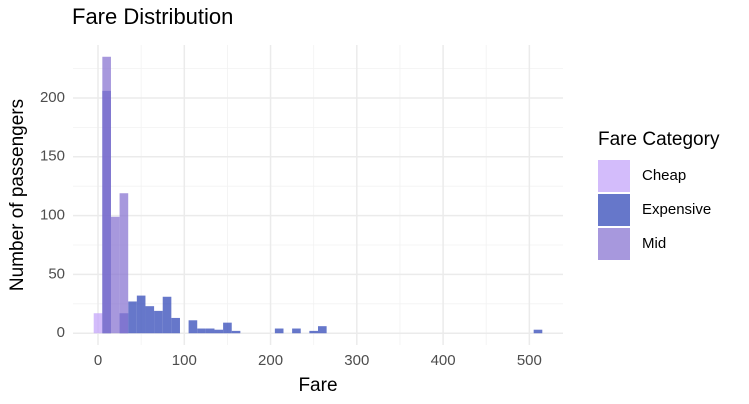 This screenshot has height=404, width=749. Describe the element at coordinates (52, 156) in the screenshot. I see `y-tick-label: 150` at that location.